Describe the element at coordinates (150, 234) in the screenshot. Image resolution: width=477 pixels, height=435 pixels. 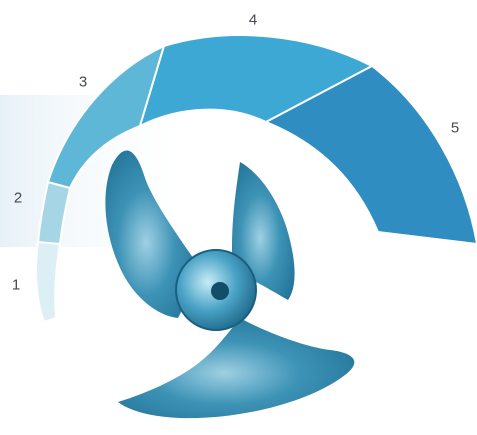
I see `fan-blade-upper-left` at that location.